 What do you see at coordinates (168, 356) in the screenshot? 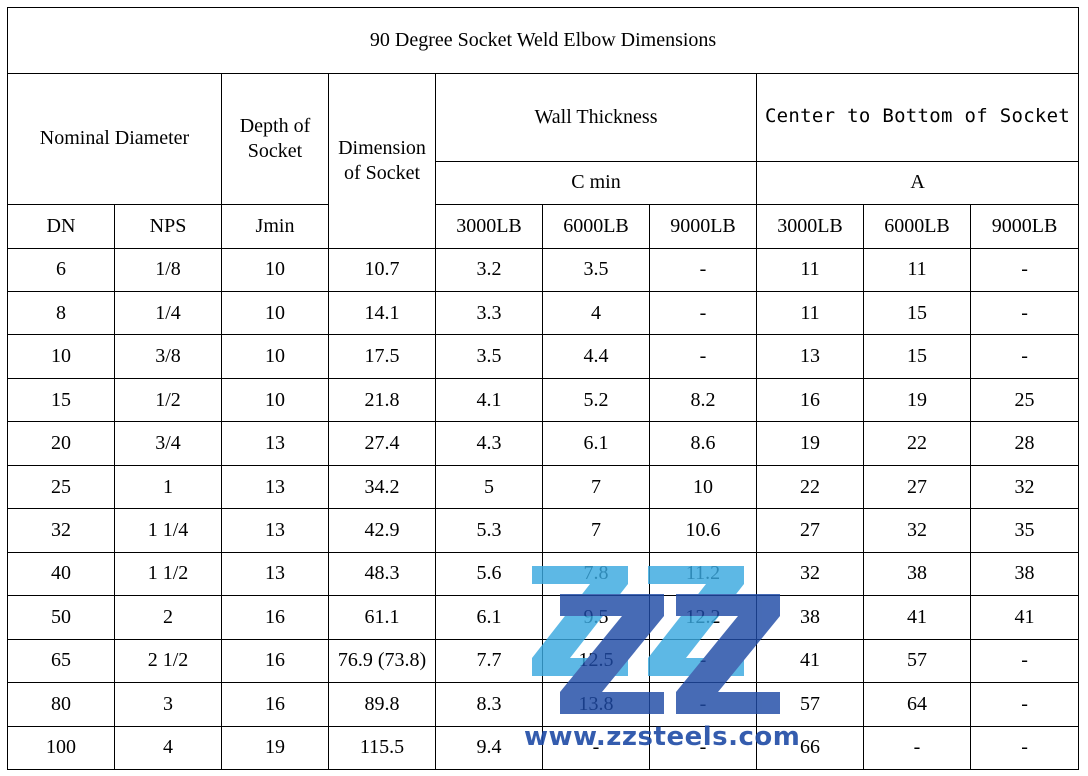
I see `cell-nps: 3/8` at bounding box center [168, 356].